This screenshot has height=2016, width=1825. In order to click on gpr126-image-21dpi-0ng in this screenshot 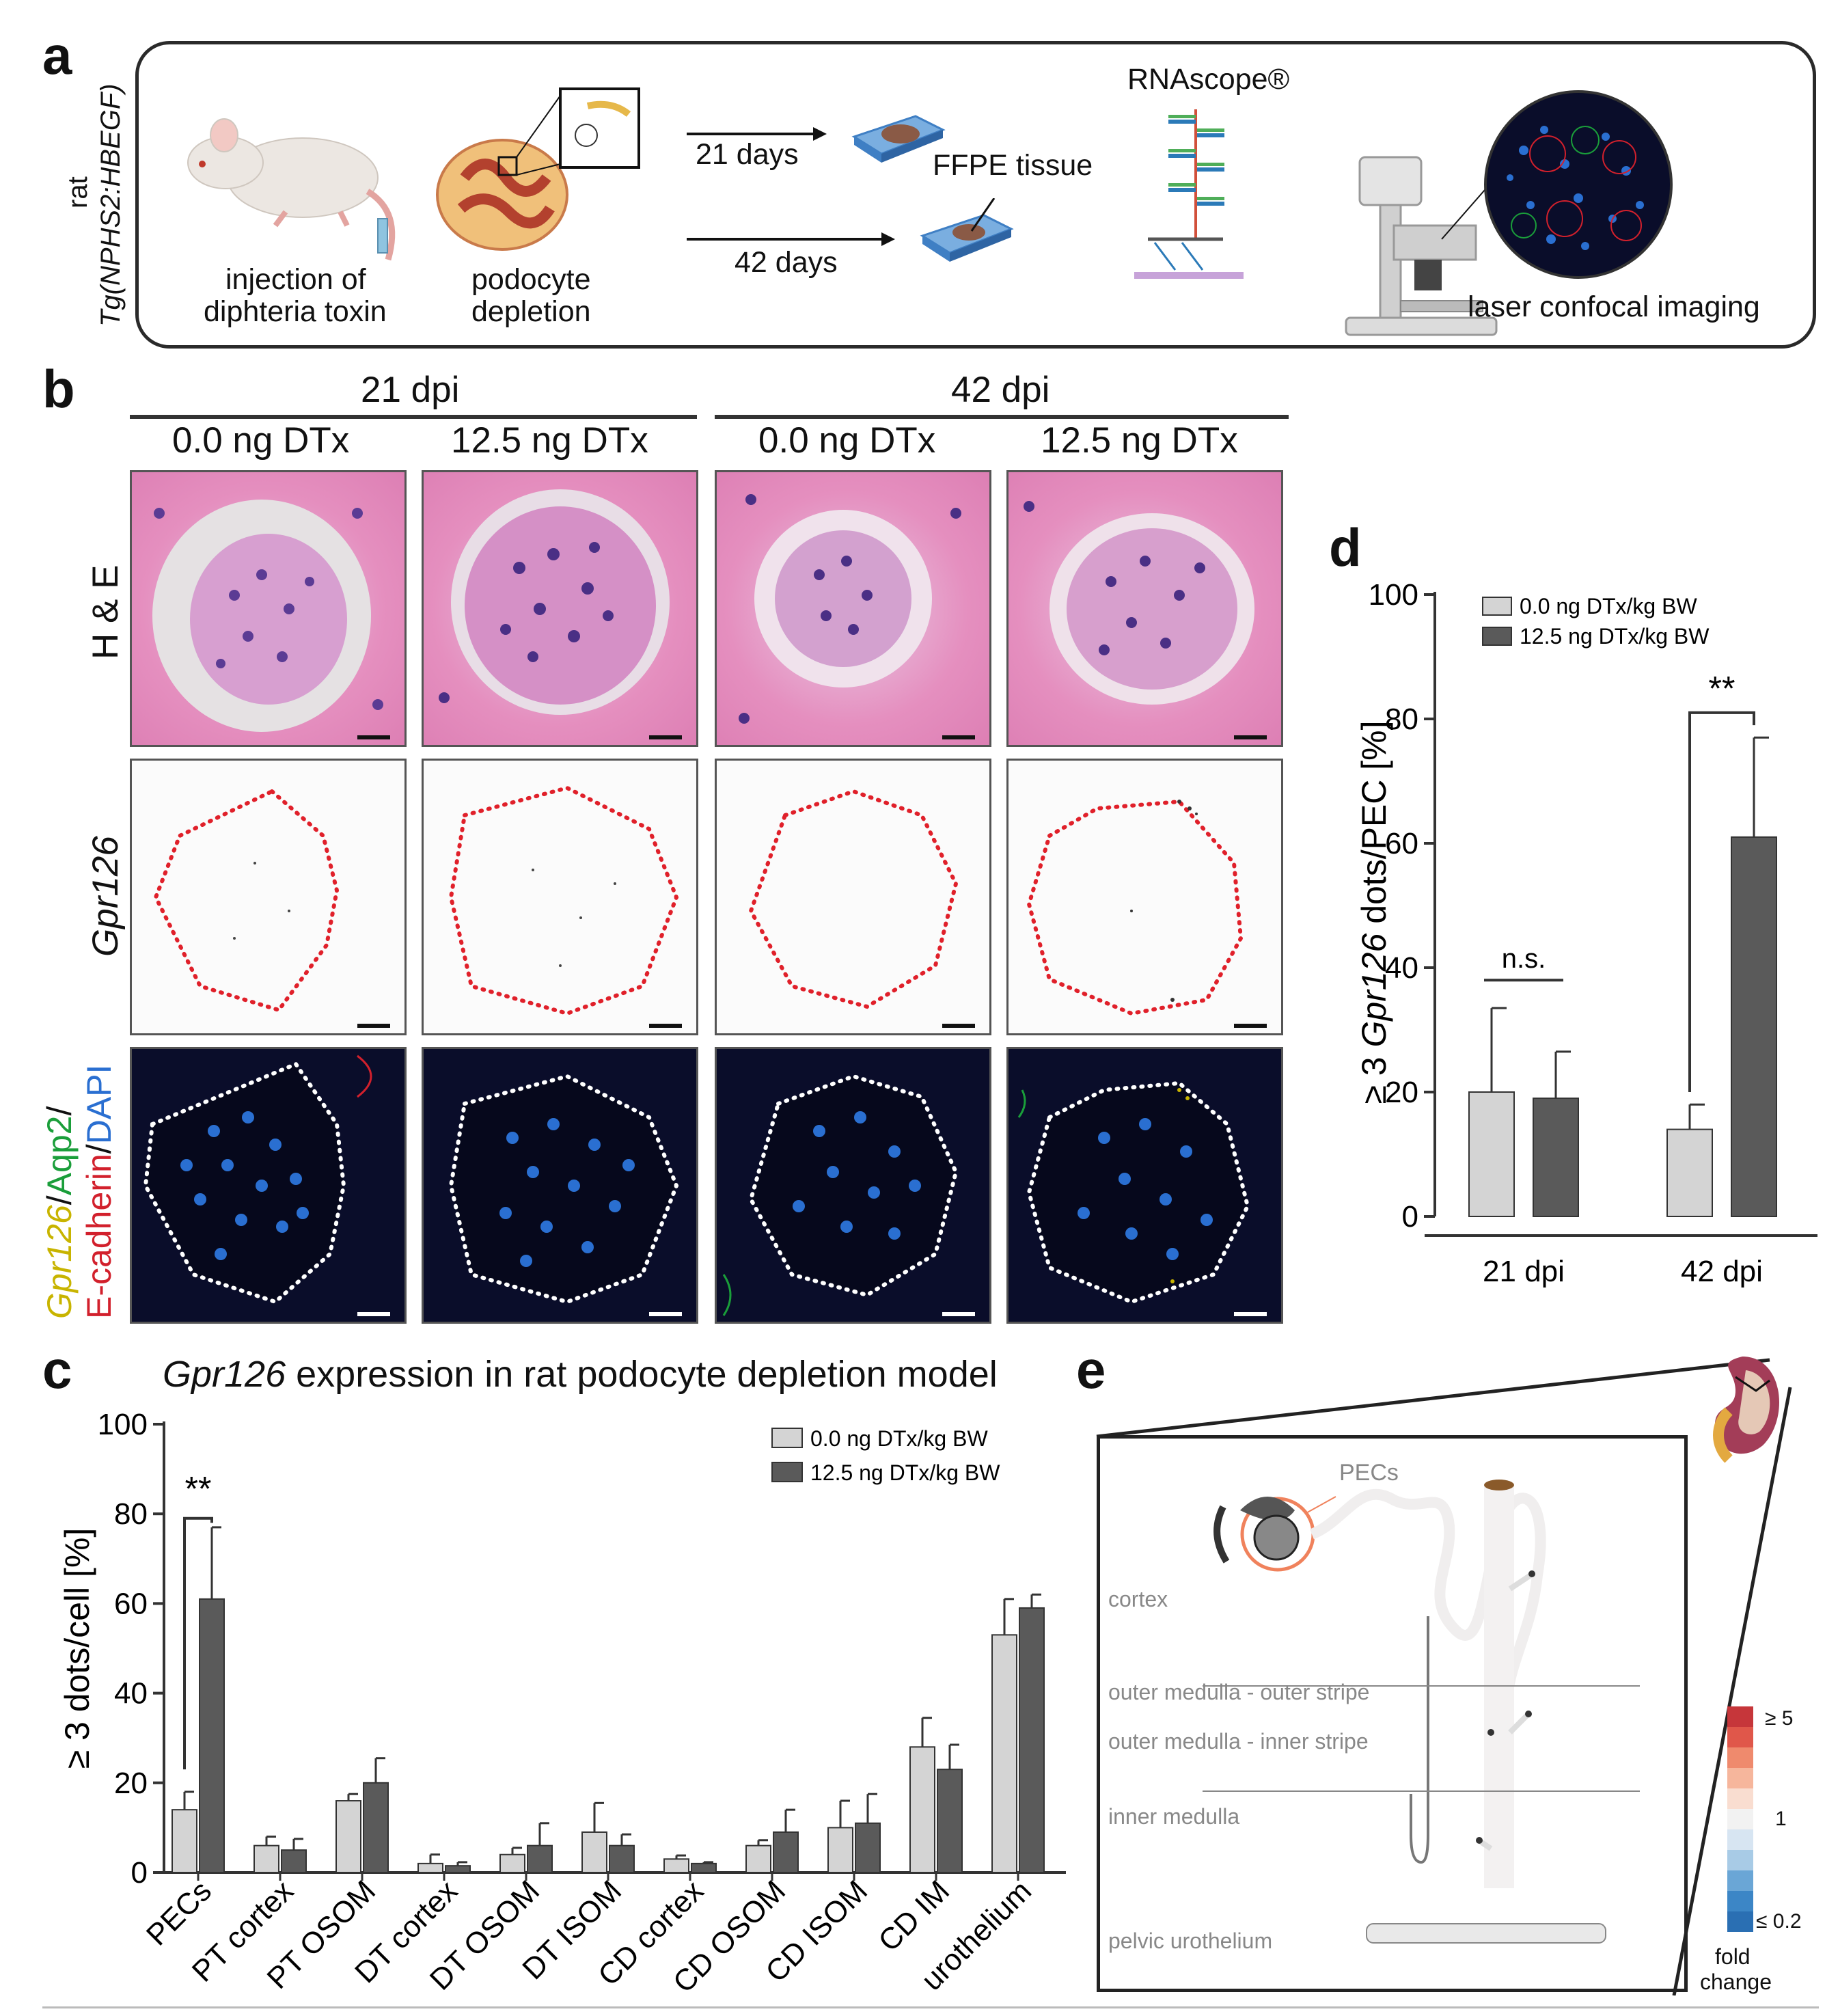, I will do `click(268, 897)`.